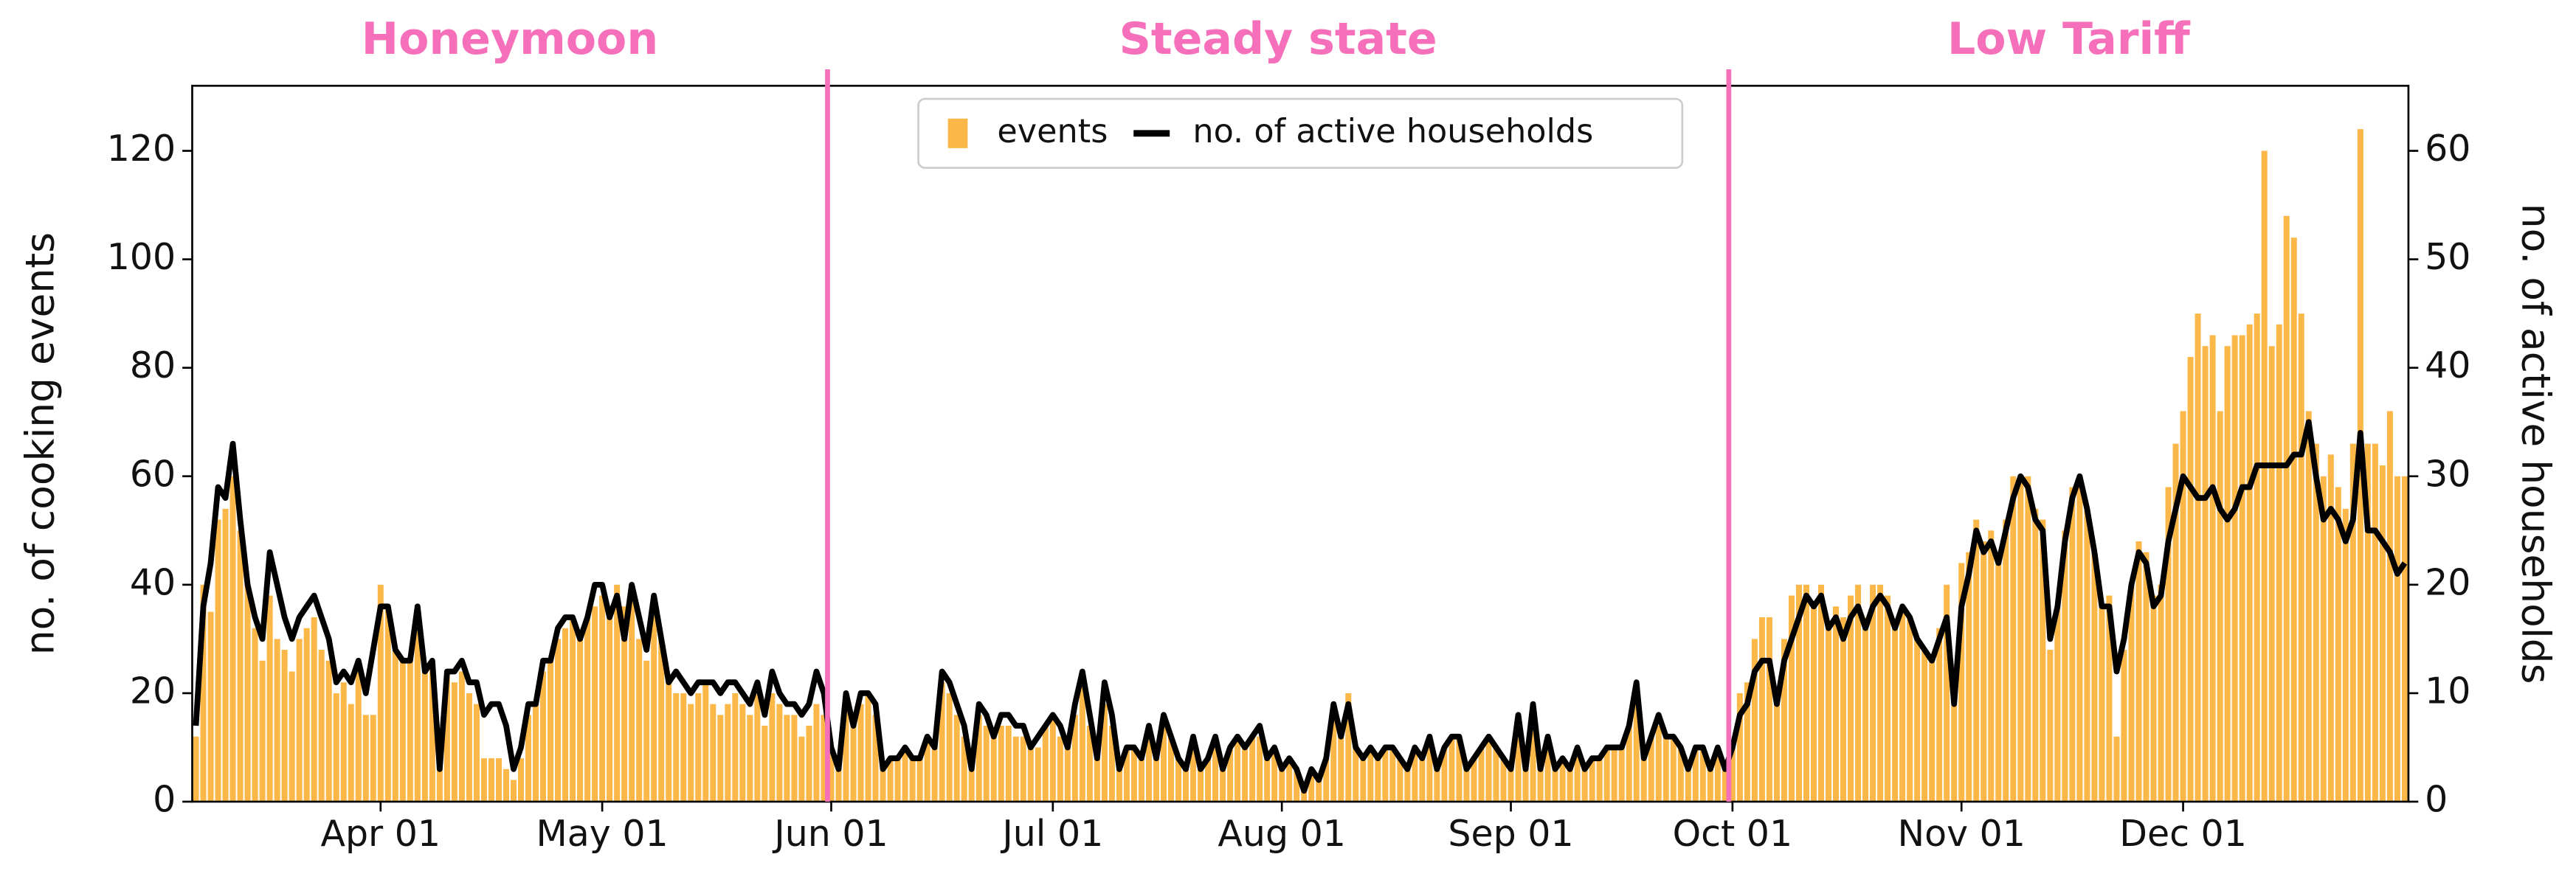 The height and width of the screenshot is (871, 2576). I want to click on y2-tick-label: 60, so click(2447, 149).